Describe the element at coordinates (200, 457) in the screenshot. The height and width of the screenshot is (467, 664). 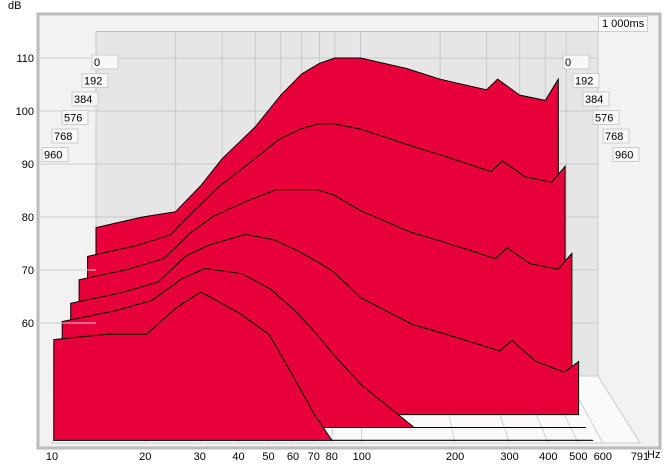
I see `x-tick-label: 30` at that location.